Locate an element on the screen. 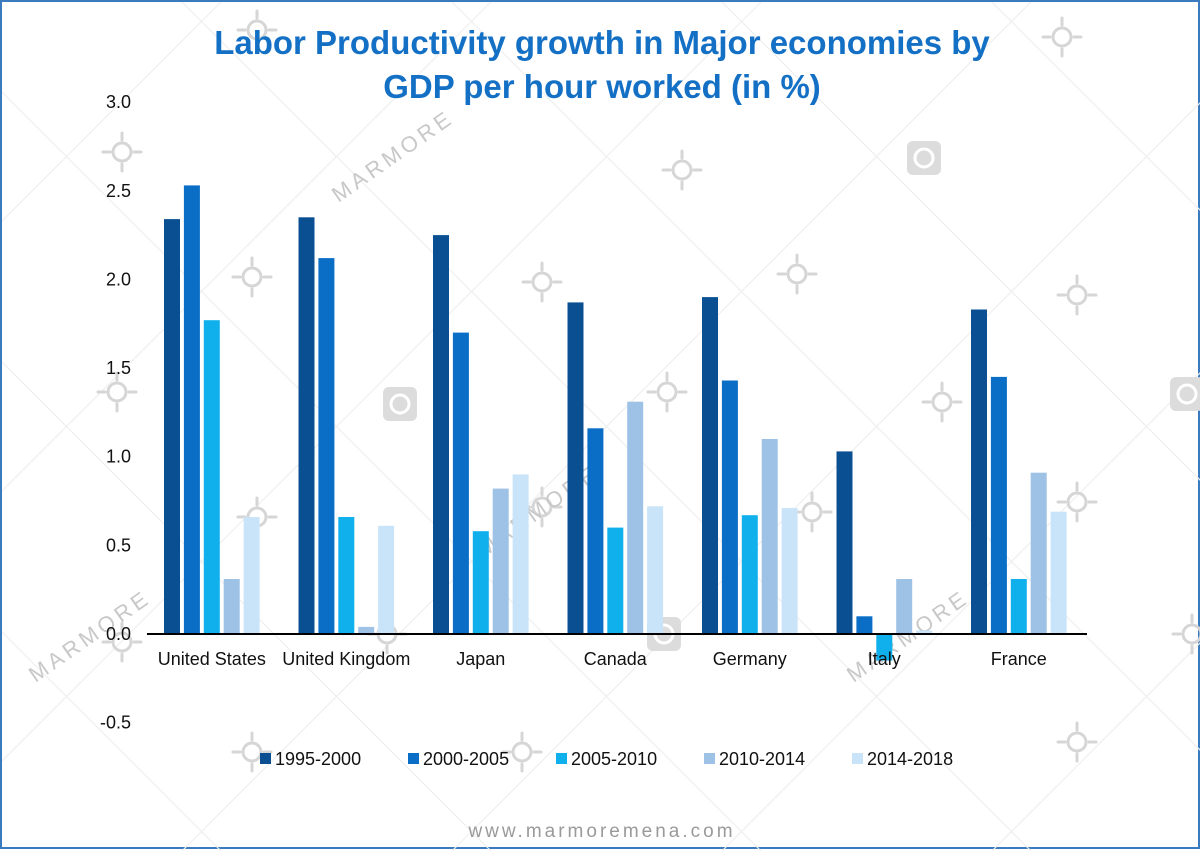 The height and width of the screenshot is (851, 1200). legend-item: 2000-2005 is located at coordinates (458, 759).